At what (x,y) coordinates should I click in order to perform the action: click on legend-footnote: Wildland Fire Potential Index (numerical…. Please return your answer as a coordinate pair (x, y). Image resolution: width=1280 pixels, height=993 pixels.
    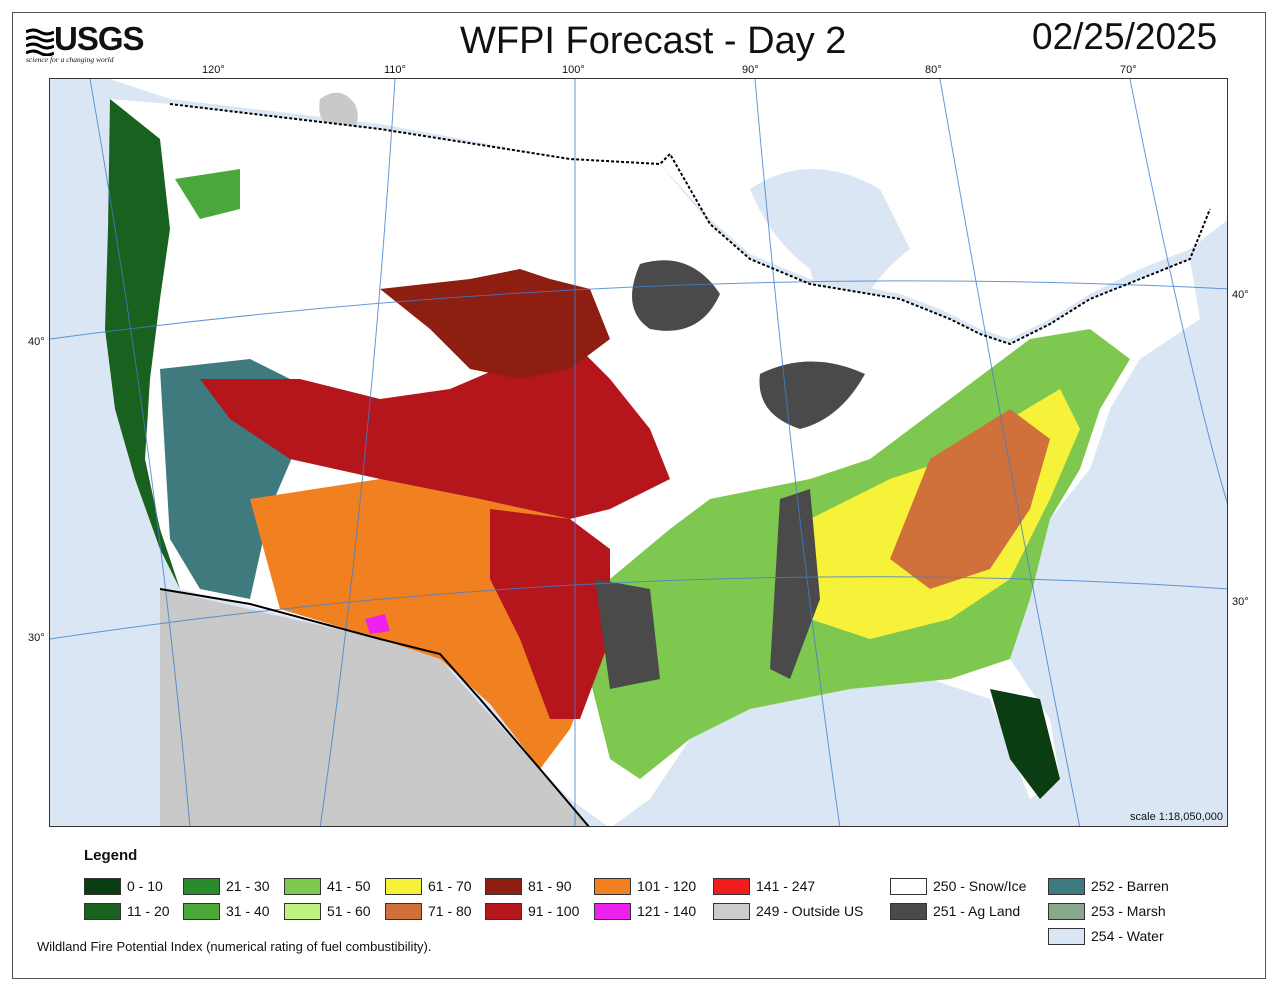
    Looking at the image, I should click on (234, 946).